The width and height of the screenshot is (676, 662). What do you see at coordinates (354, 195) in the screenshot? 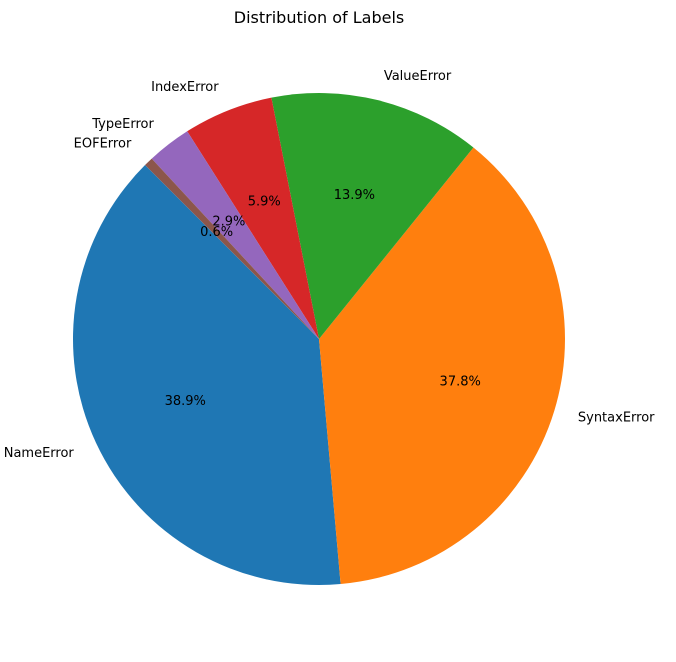
I see `pct-label-valueerror: 13.9%` at bounding box center [354, 195].